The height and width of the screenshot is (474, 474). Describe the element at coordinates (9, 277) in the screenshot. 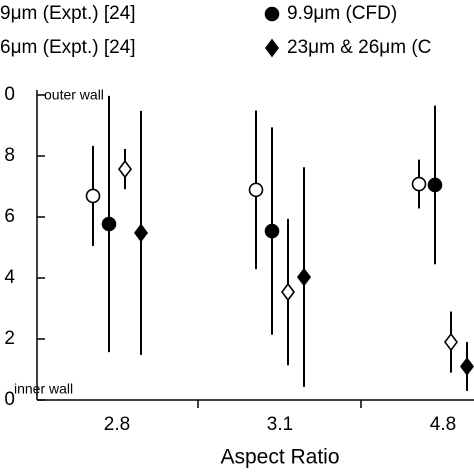

I see `y-tick-label: 4` at that location.